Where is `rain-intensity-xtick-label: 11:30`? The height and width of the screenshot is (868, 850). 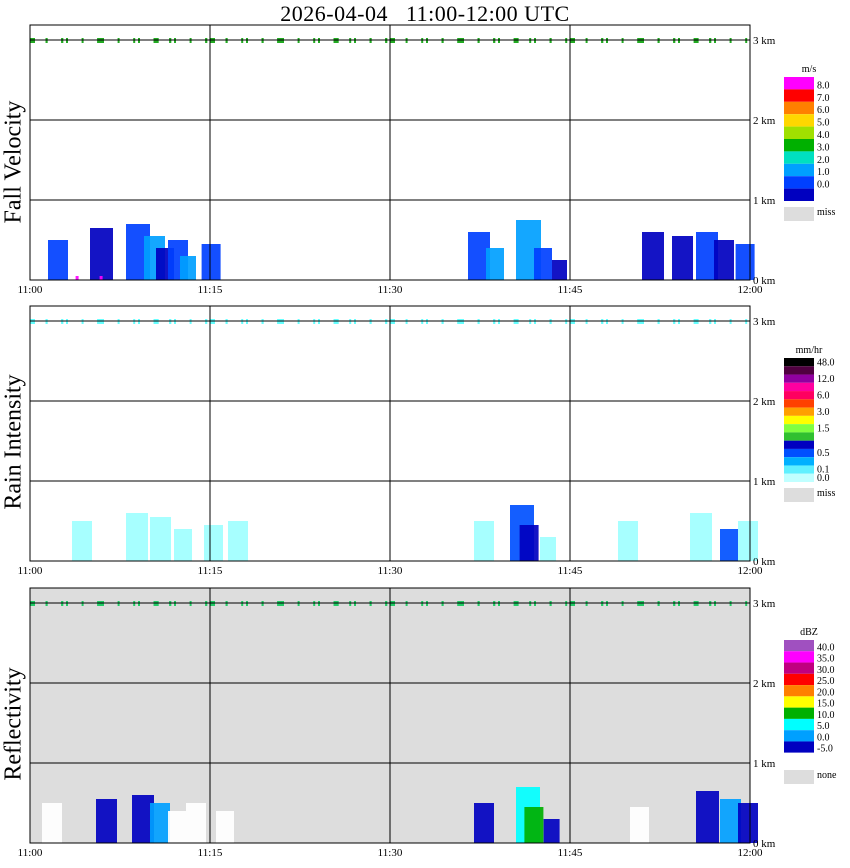
rain-intensity-xtick-label: 11:30 is located at coordinates (390, 571).